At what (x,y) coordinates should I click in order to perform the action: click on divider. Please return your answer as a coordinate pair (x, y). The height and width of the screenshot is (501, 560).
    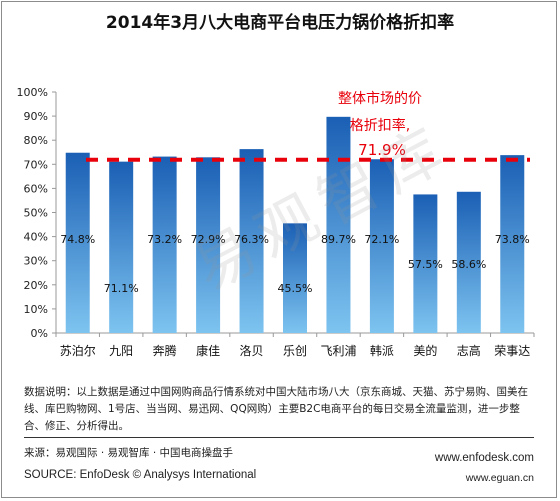
    Looking at the image, I should click on (279, 437).